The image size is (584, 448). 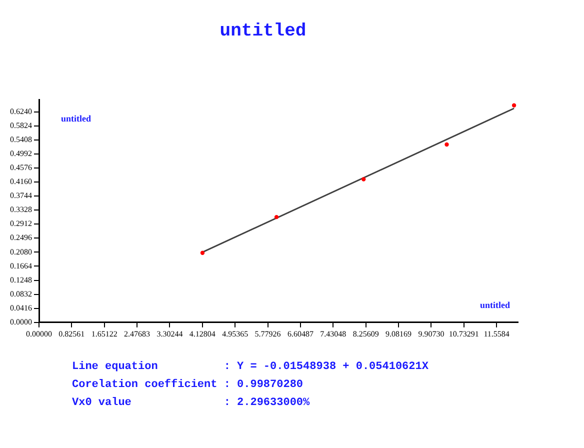 I want to click on y-tick-label: 0.4992, so click(x=21, y=153).